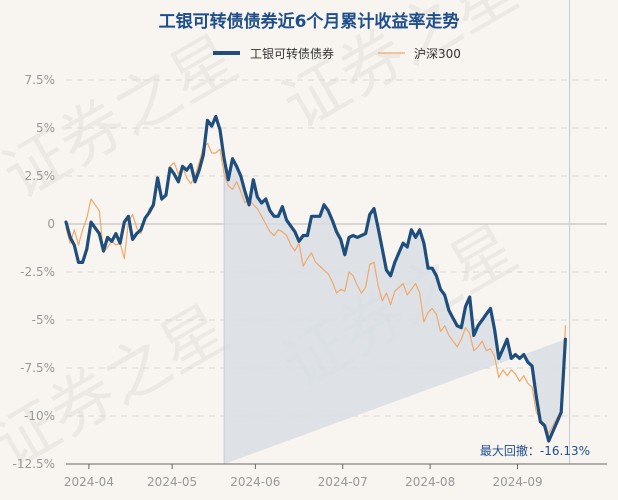 The image size is (618, 500). I want to click on y-tick-label: -7.5%, so click(37, 368).